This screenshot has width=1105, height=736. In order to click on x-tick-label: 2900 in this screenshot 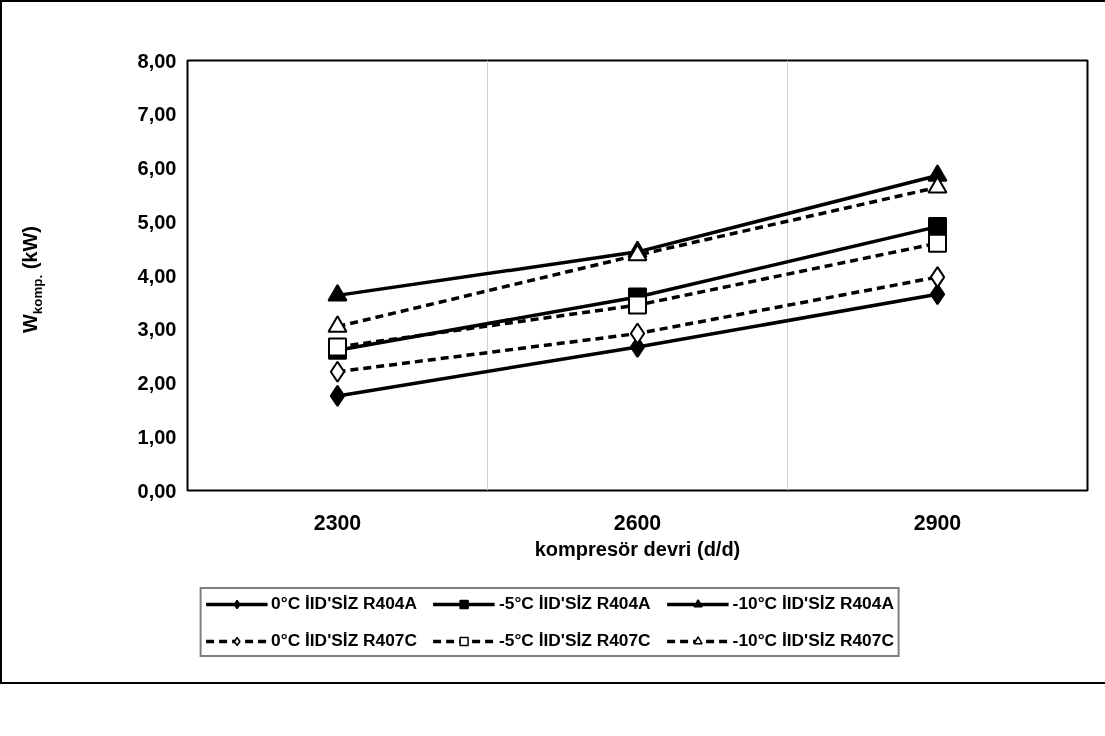, I will do `click(937, 522)`.